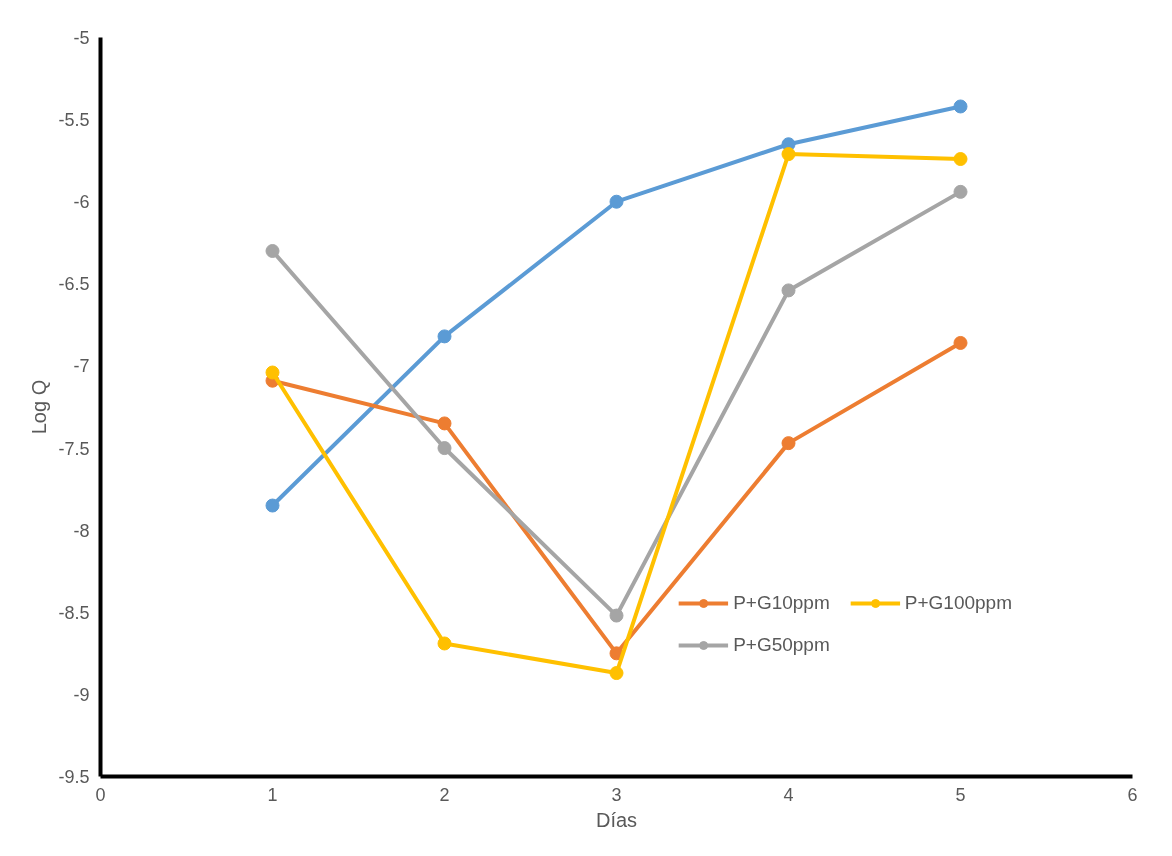  I want to click on y-tick-label: -8, so click(81, 530).